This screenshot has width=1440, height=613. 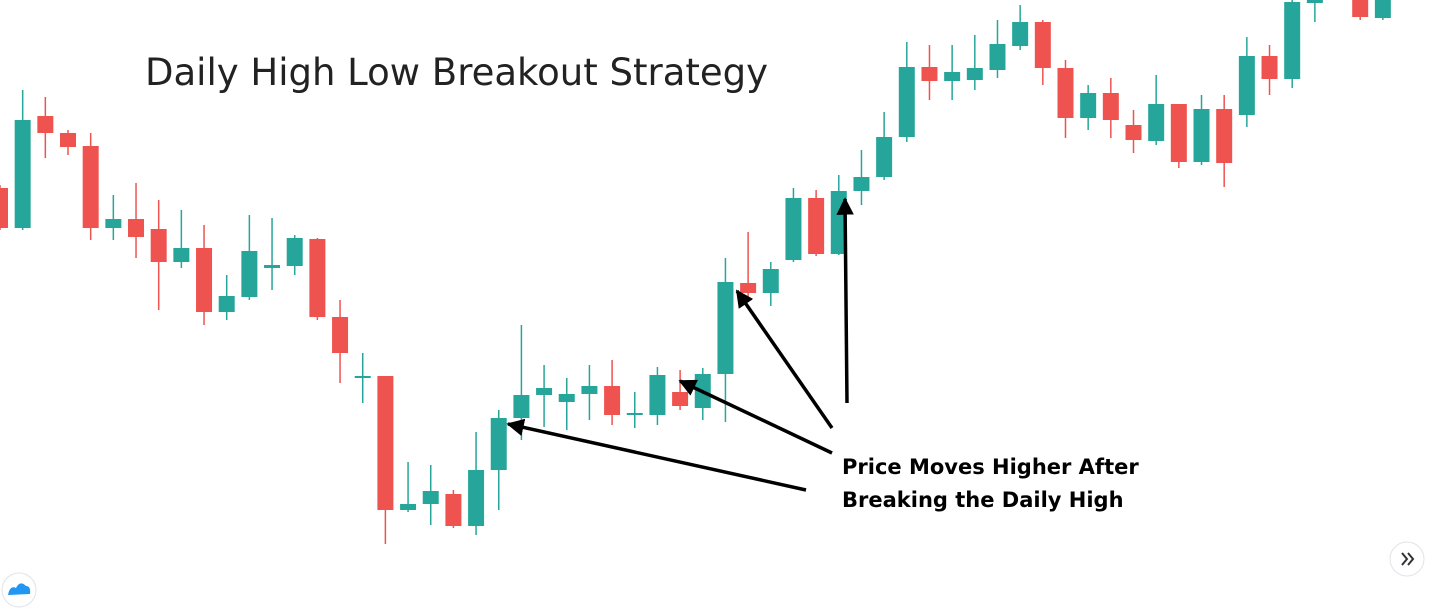 I want to click on button-icon, so click(x=1408, y=559).